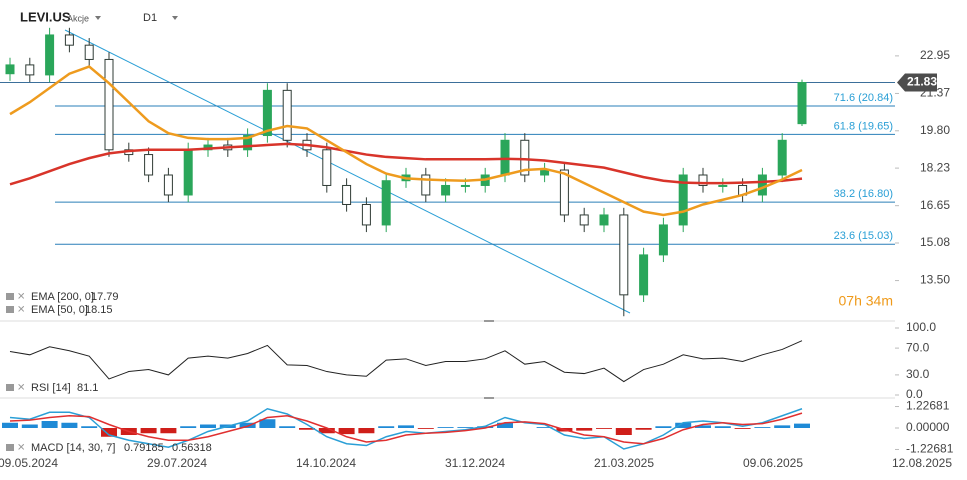 This screenshot has width=967, height=480. I want to click on macd-line, so click(406, 428).